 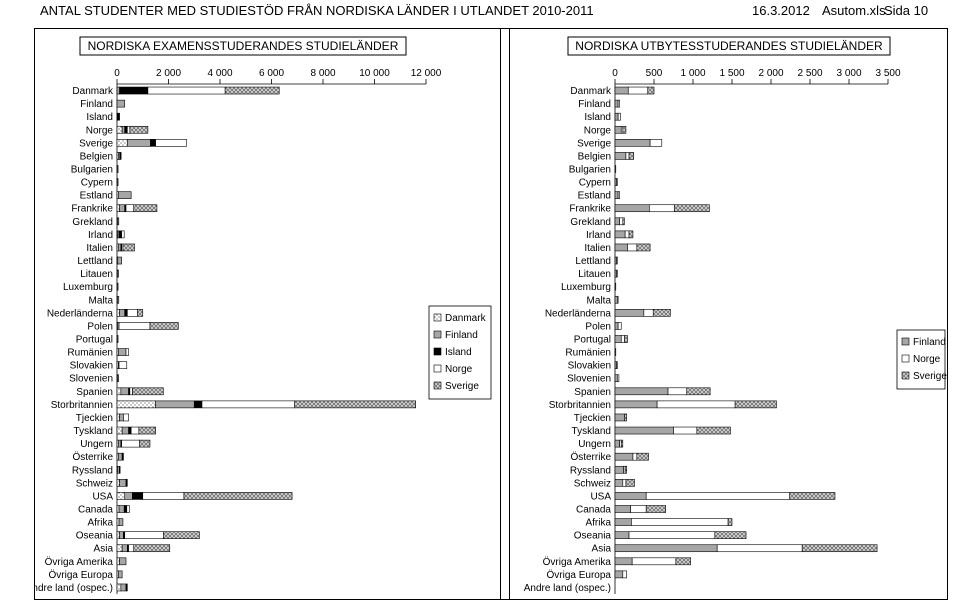 I want to click on bar-belgien-sverige, so click(x=631, y=156).